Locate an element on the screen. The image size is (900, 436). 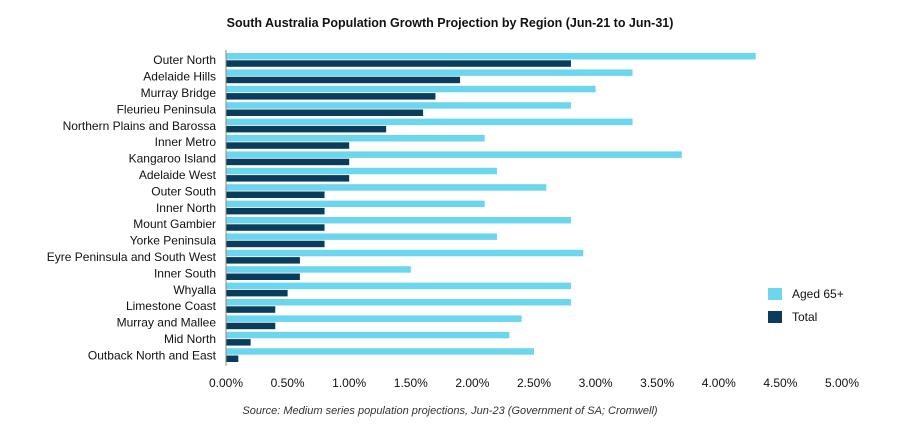
category-label: Mid North is located at coordinates (190, 339).